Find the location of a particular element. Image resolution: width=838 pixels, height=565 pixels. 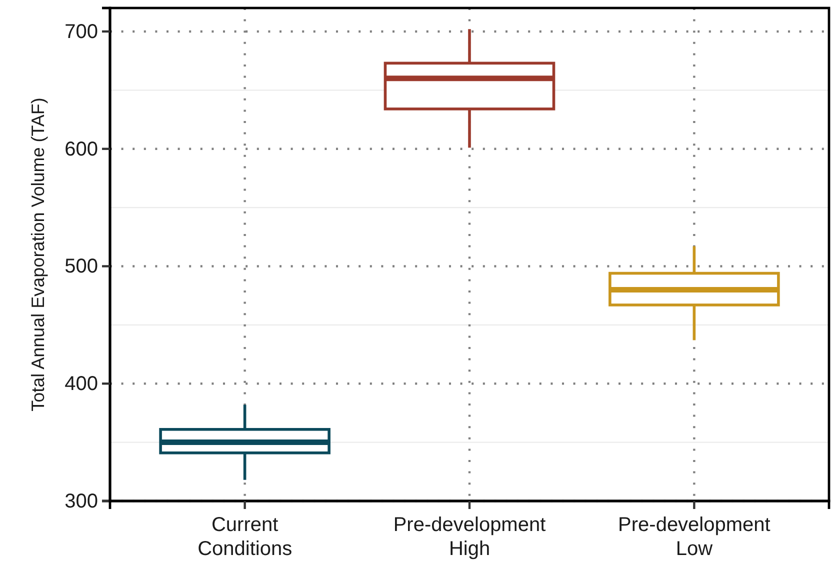

y-axis-title: Total Annual Evaporation Volume (TAF) is located at coordinates (38, 255).